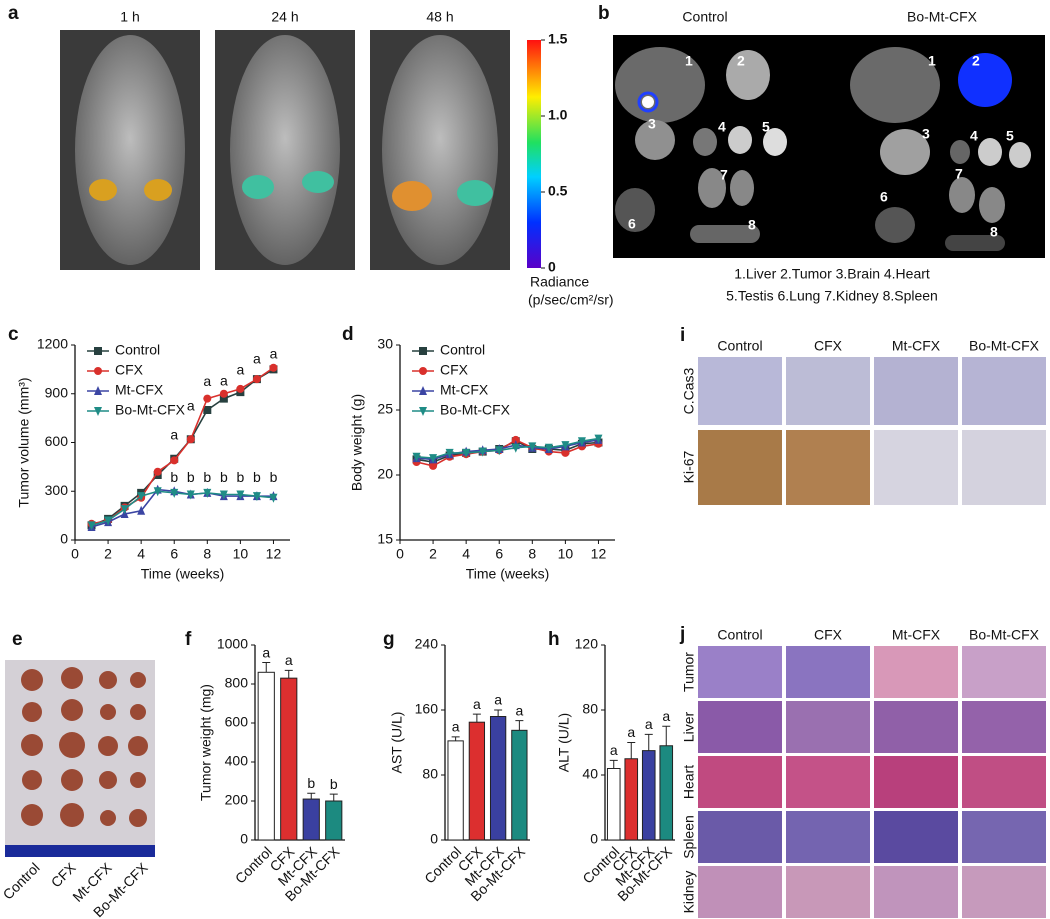  What do you see at coordinates (872, 782) in the screenshot?
I see `he-images` at bounding box center [872, 782].